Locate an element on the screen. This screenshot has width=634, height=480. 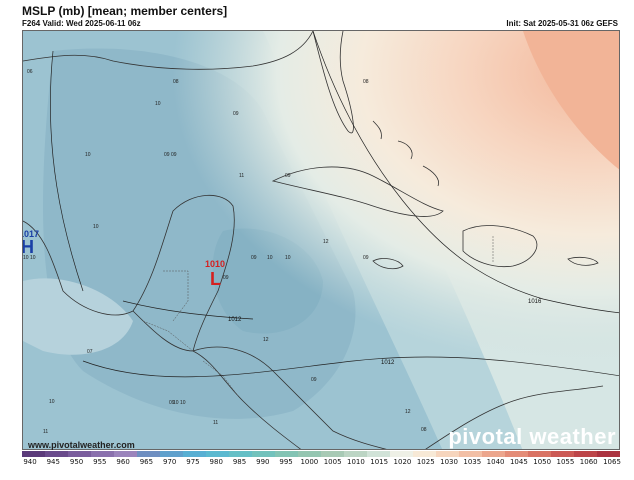
colorbar-tick-label: 1065 is located at coordinates (612, 462).